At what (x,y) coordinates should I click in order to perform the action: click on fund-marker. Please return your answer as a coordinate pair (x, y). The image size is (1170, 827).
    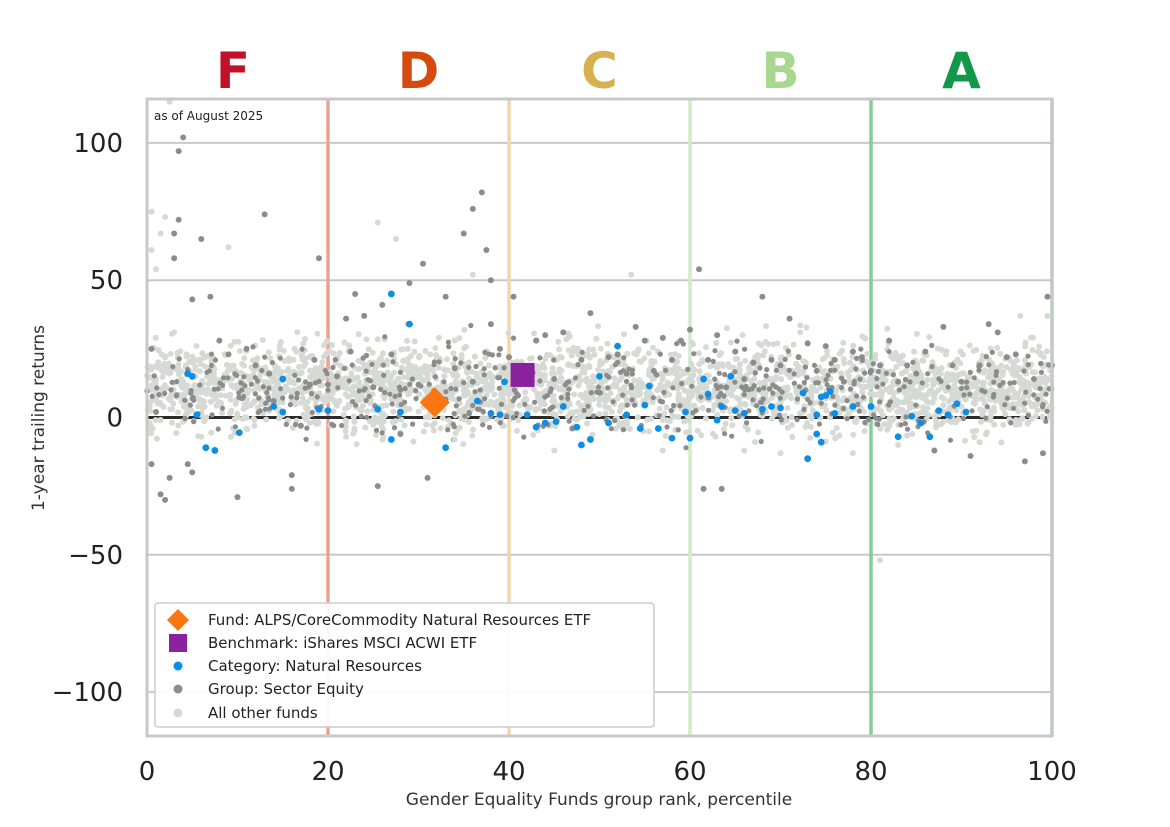
    Looking at the image, I should click on (434, 402).